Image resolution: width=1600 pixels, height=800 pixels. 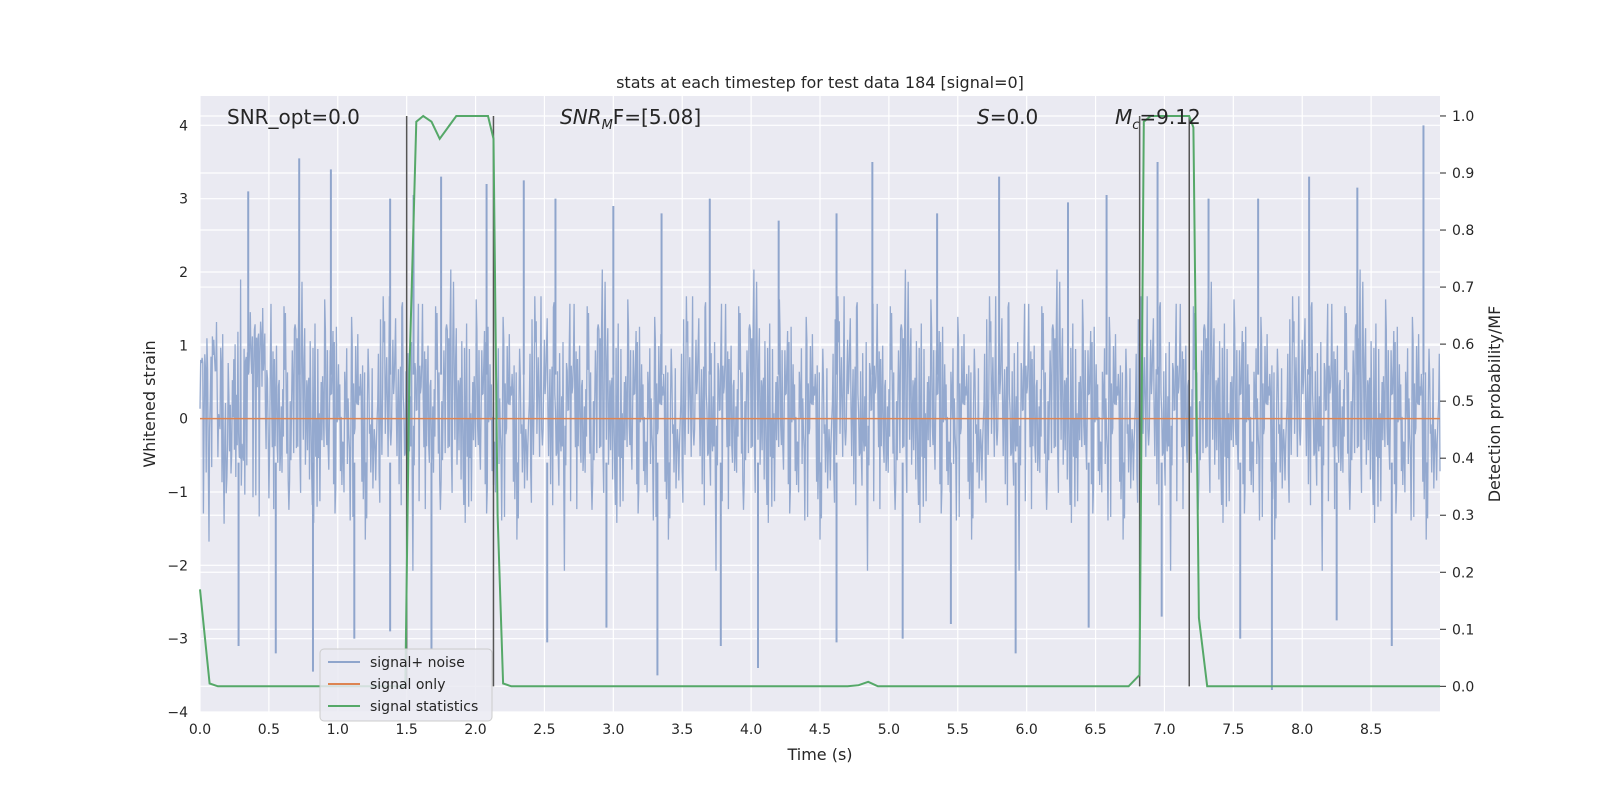 I want to click on y-tick-label-left: 1, so click(x=183, y=346).